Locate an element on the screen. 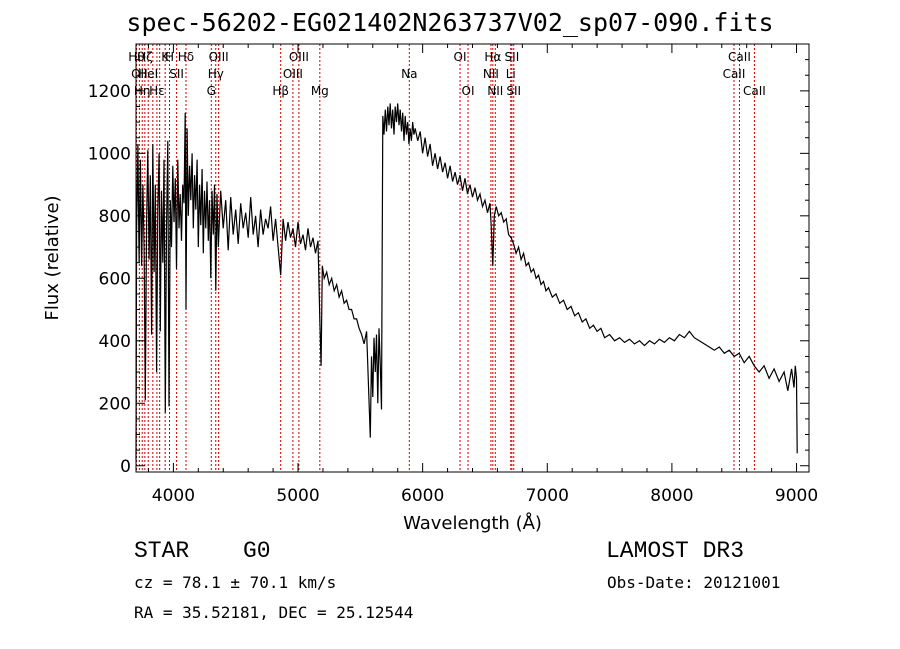  line-marker-label: Hγ is located at coordinates (216, 74).